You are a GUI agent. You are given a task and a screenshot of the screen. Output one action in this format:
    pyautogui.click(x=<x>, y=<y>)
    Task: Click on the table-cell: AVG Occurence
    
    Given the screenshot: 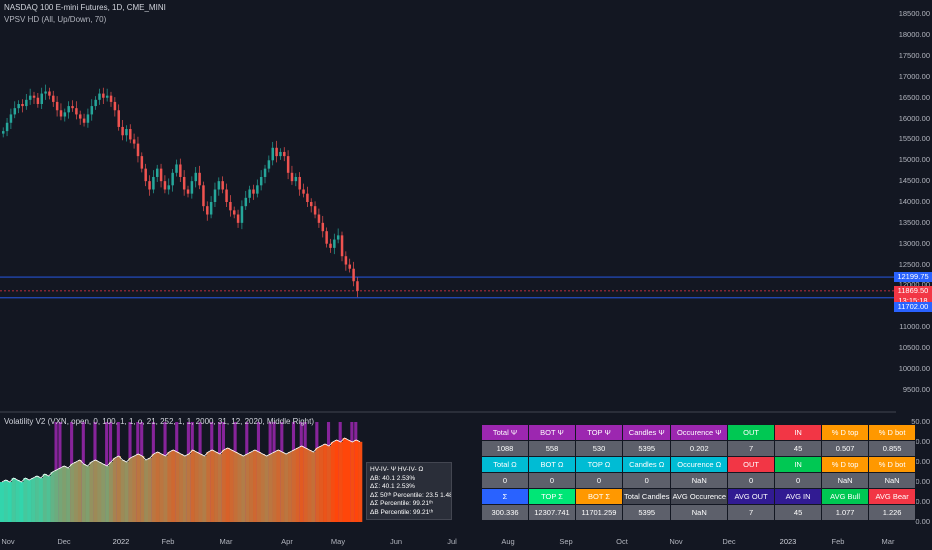 What is the action you would take?
    pyautogui.click(x=699, y=496)
    